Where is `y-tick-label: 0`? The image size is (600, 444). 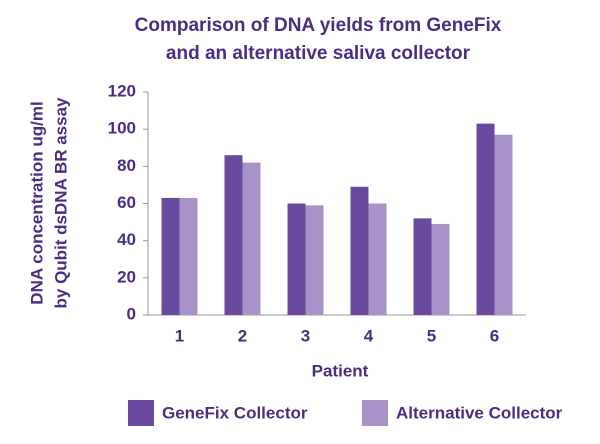
y-tick-label: 0 is located at coordinates (131, 313).